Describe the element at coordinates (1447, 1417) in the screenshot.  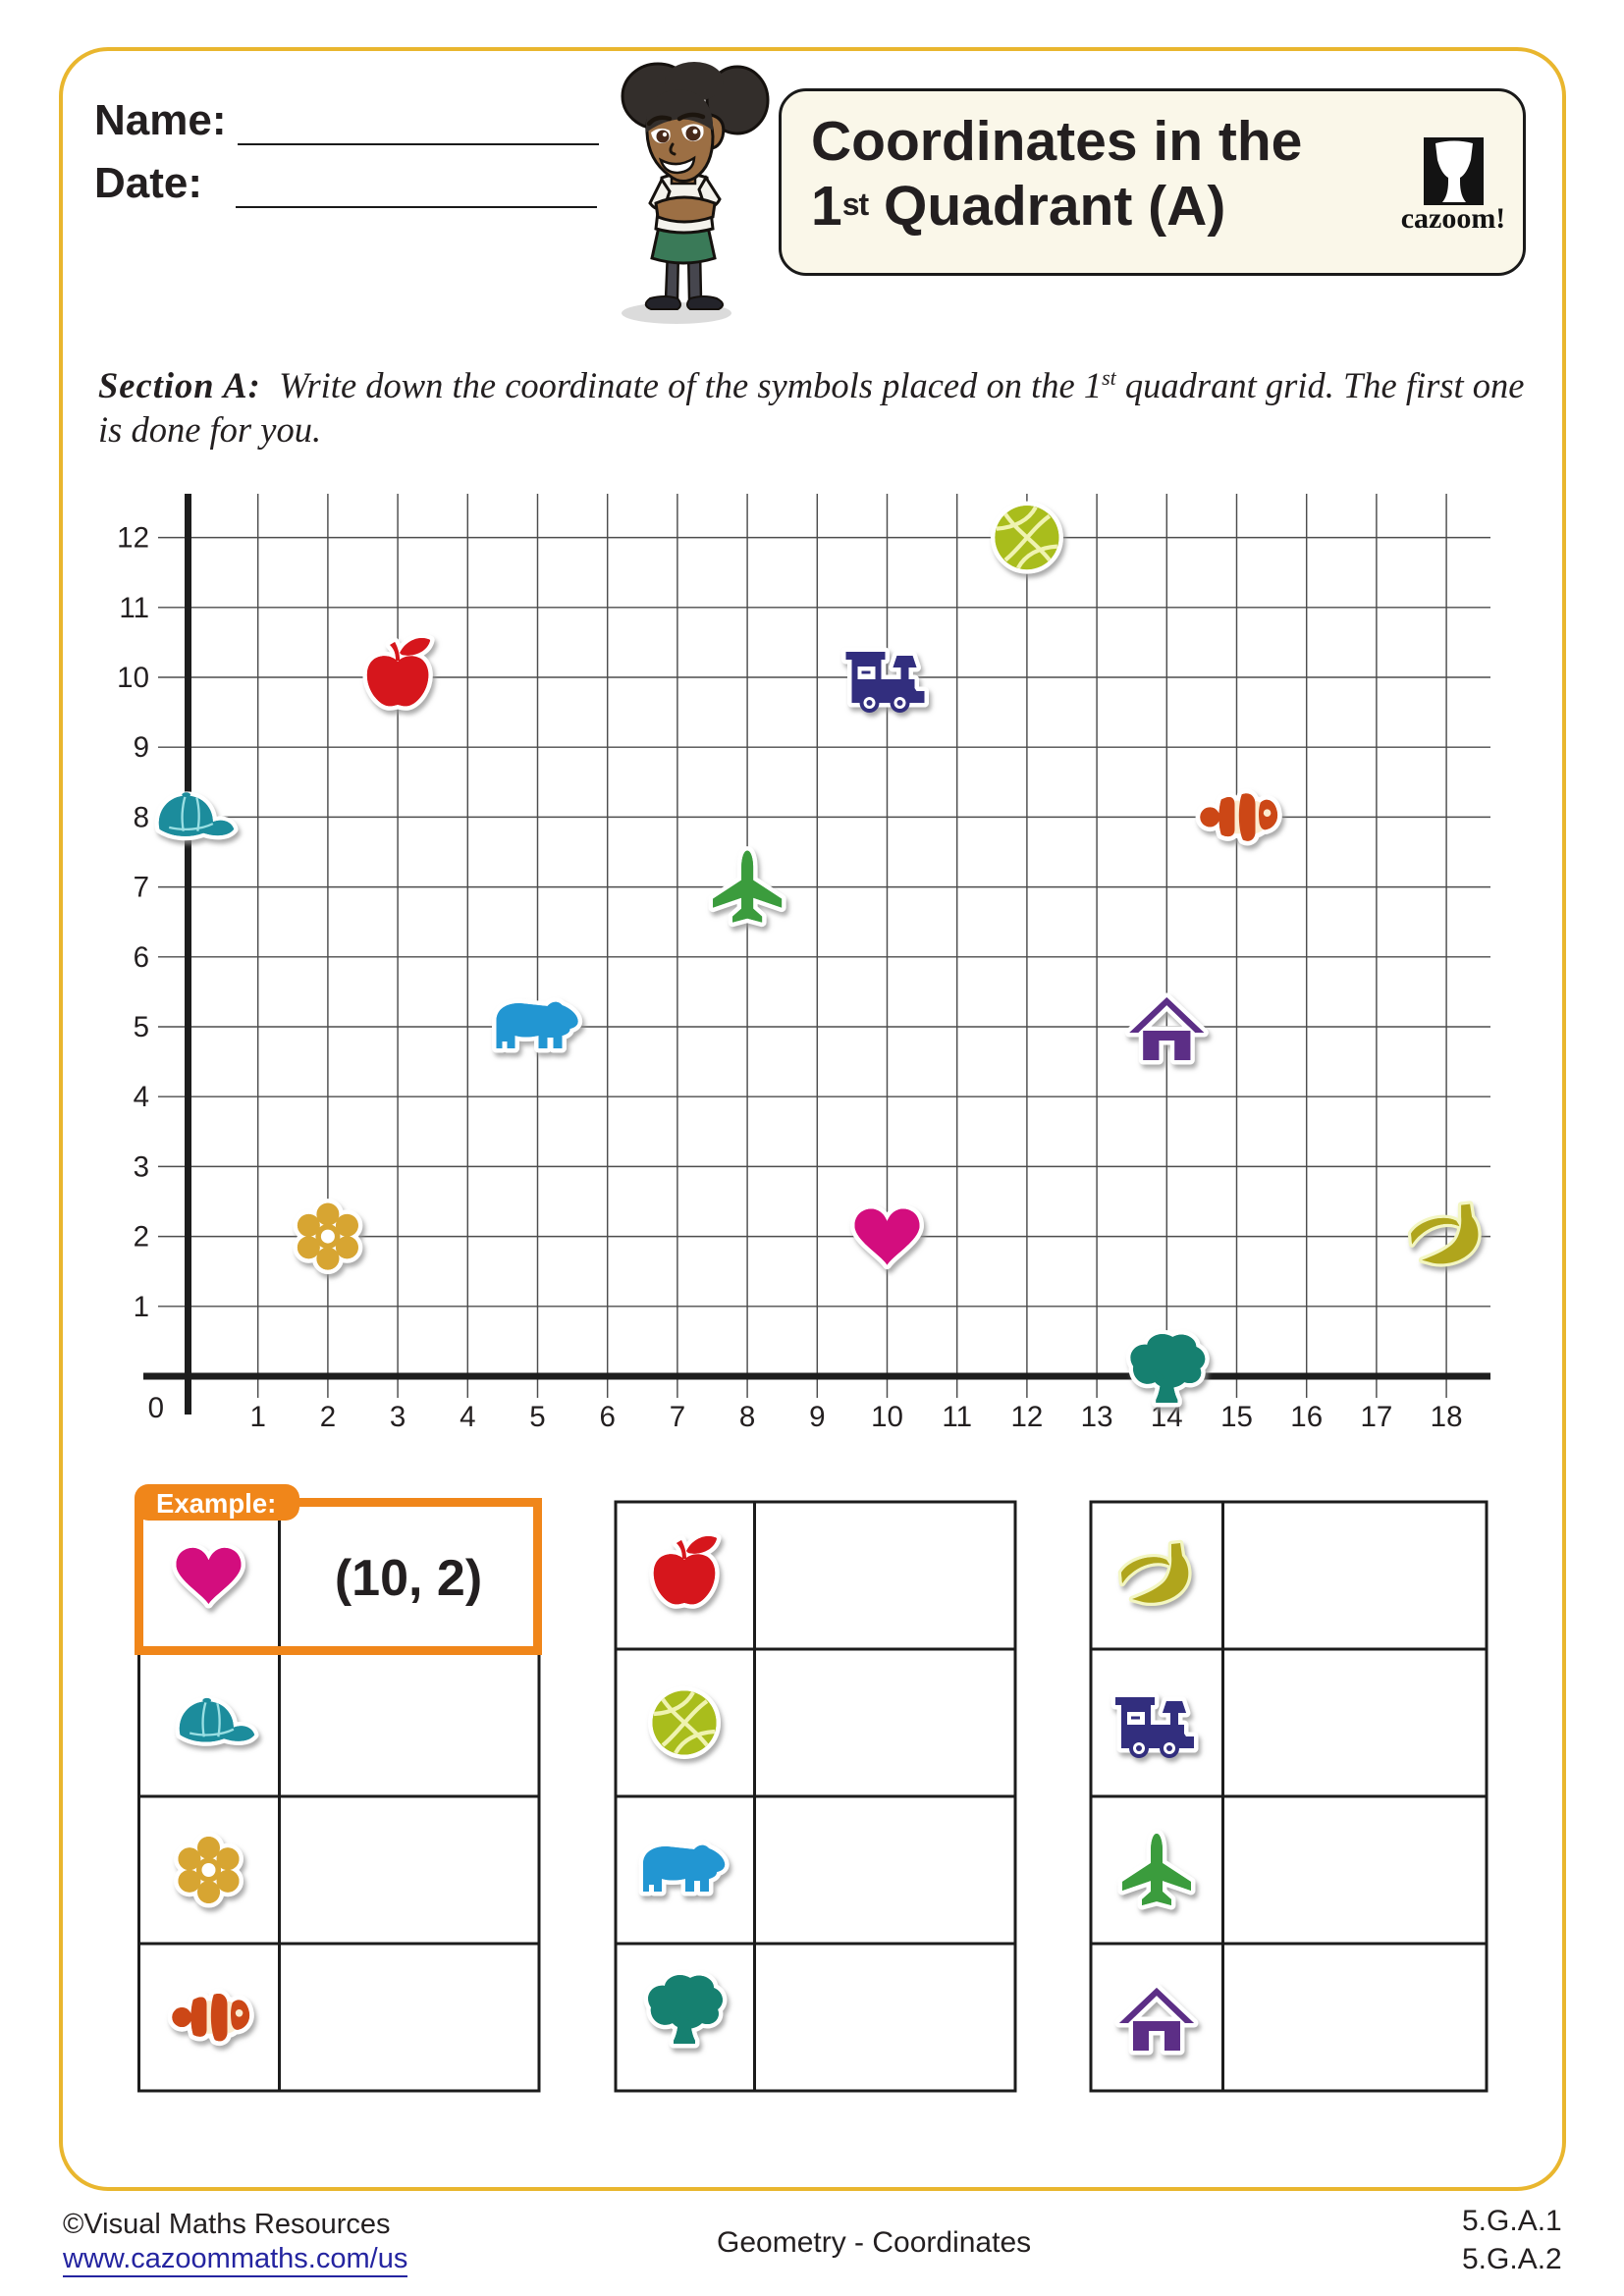
I see `svg-text: 18` at that location.